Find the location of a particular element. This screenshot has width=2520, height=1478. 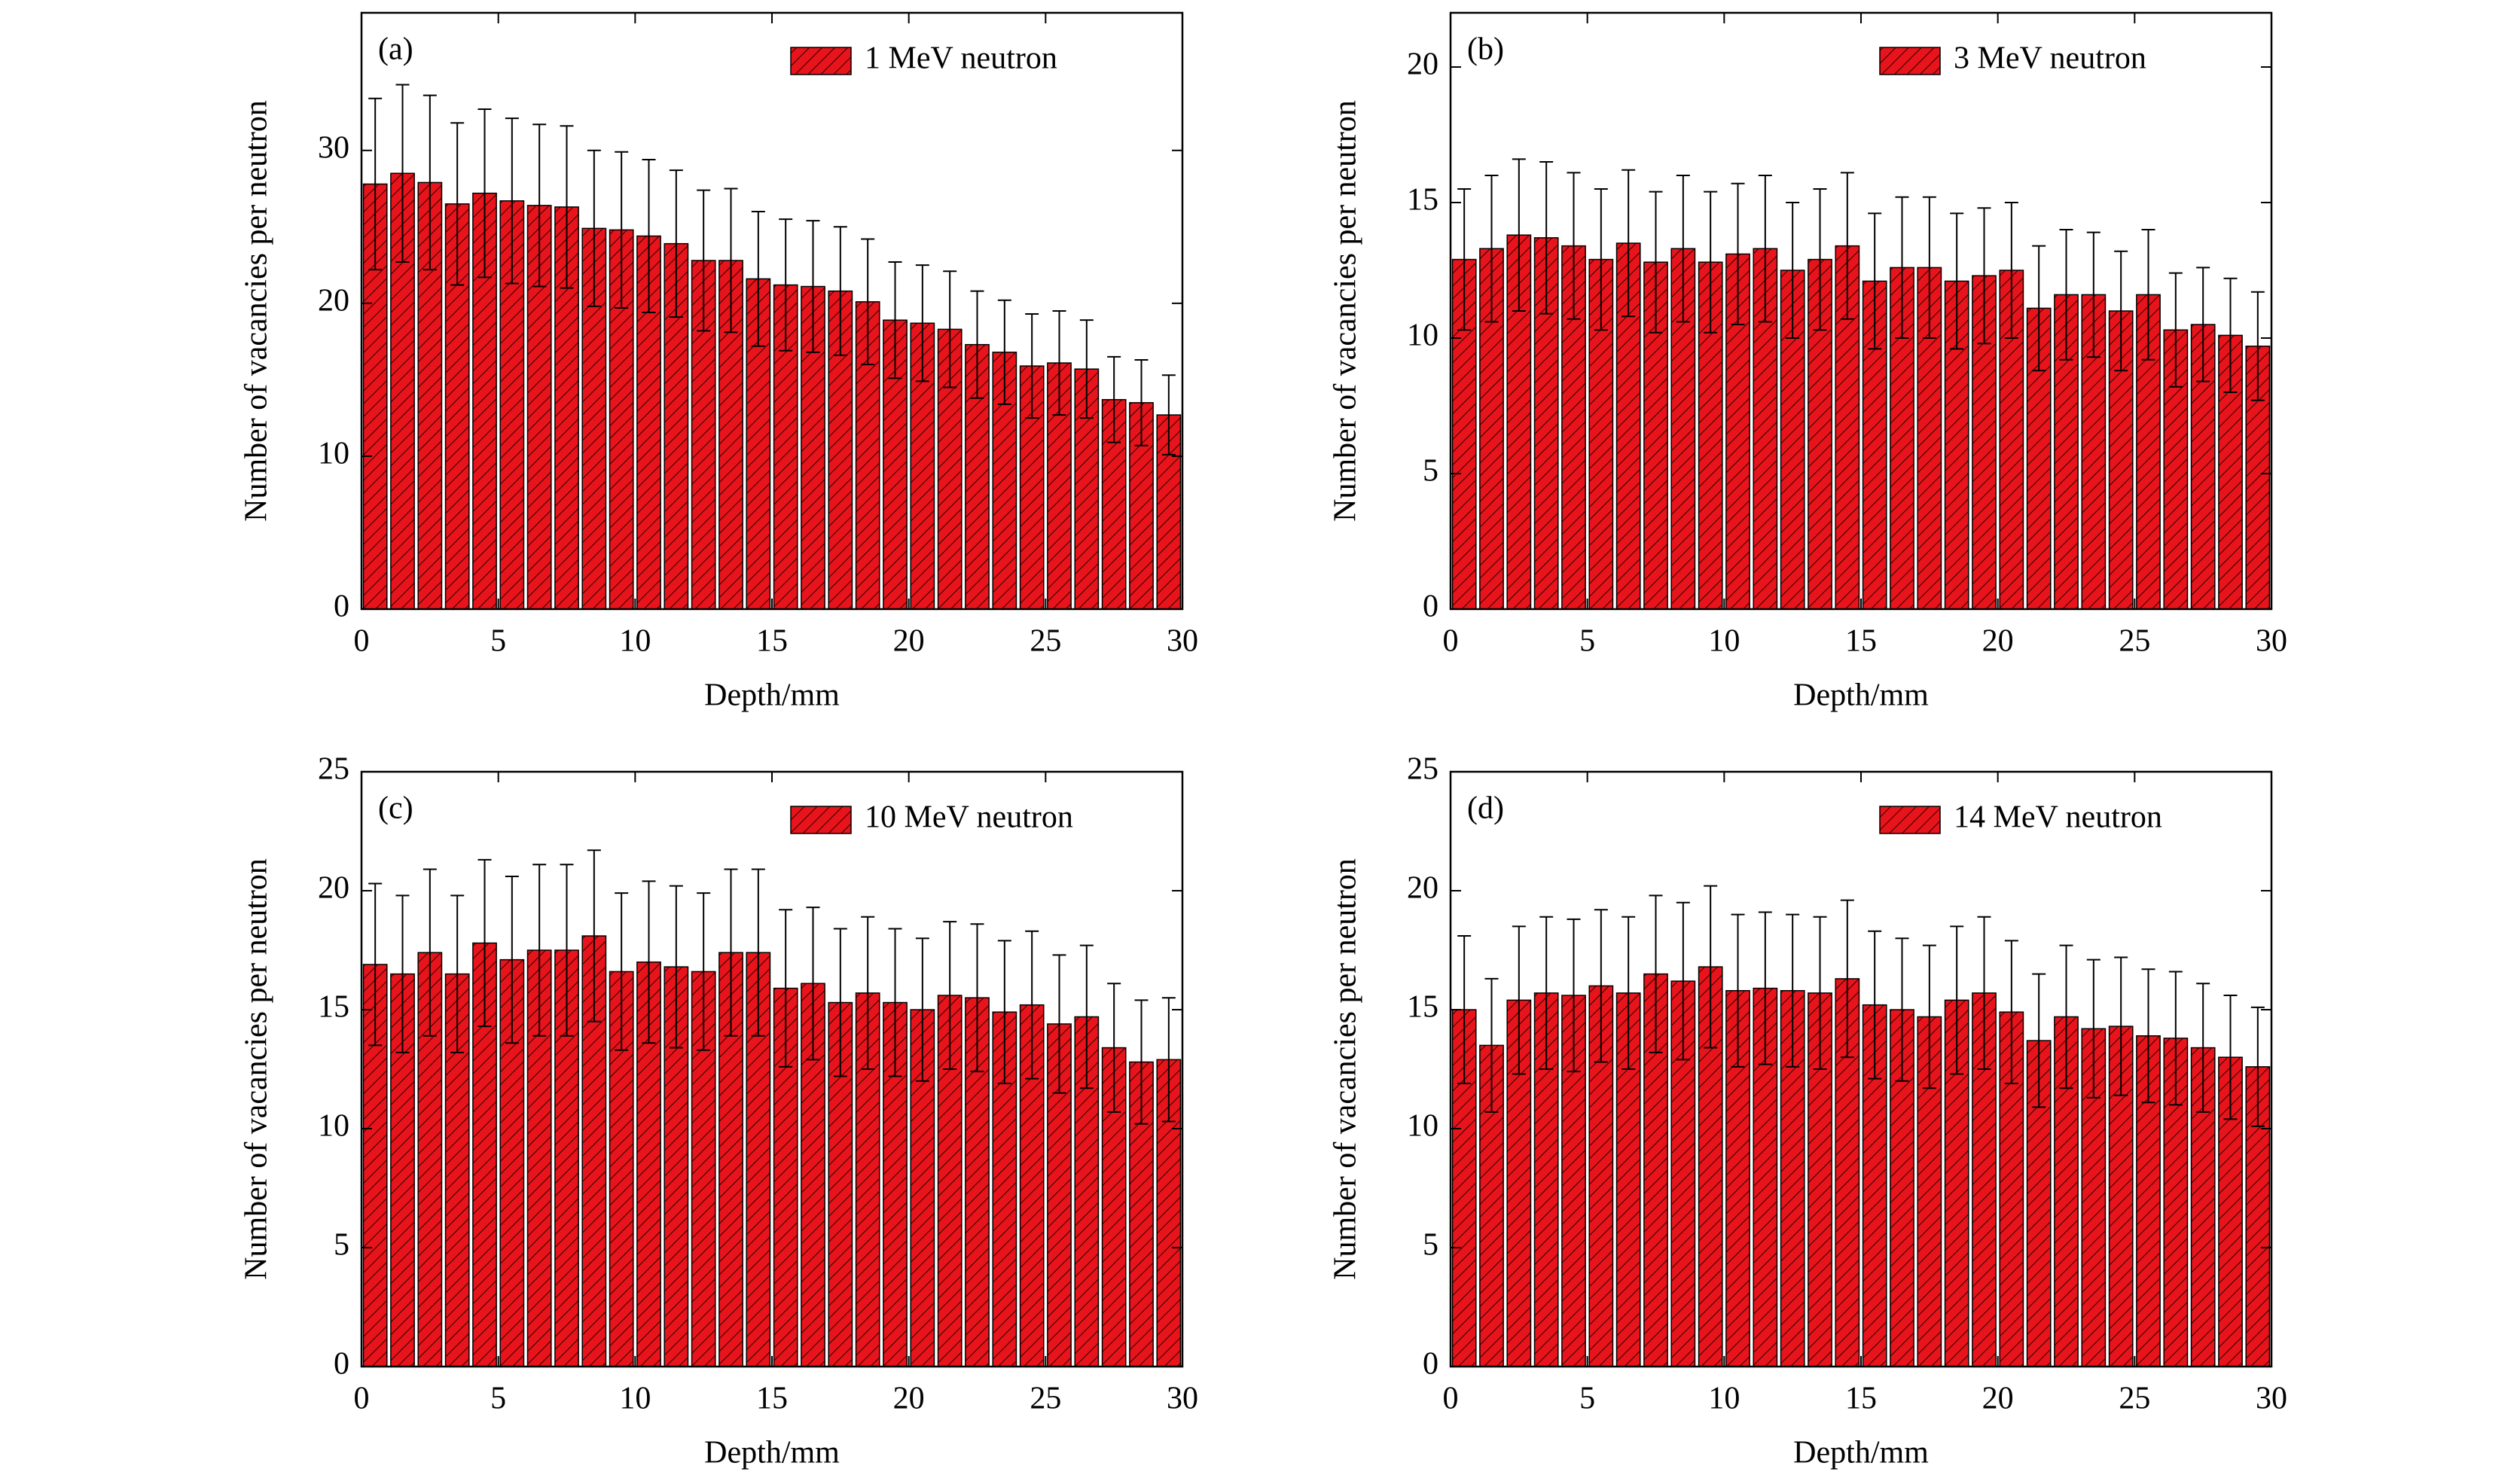

panel-annotation: (d) is located at coordinates (1485, 808).